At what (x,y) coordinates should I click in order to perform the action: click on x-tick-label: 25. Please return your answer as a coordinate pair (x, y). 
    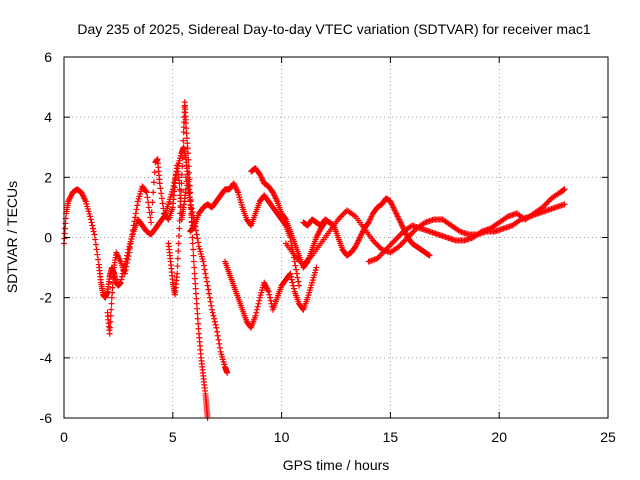
    Looking at the image, I should click on (608, 437).